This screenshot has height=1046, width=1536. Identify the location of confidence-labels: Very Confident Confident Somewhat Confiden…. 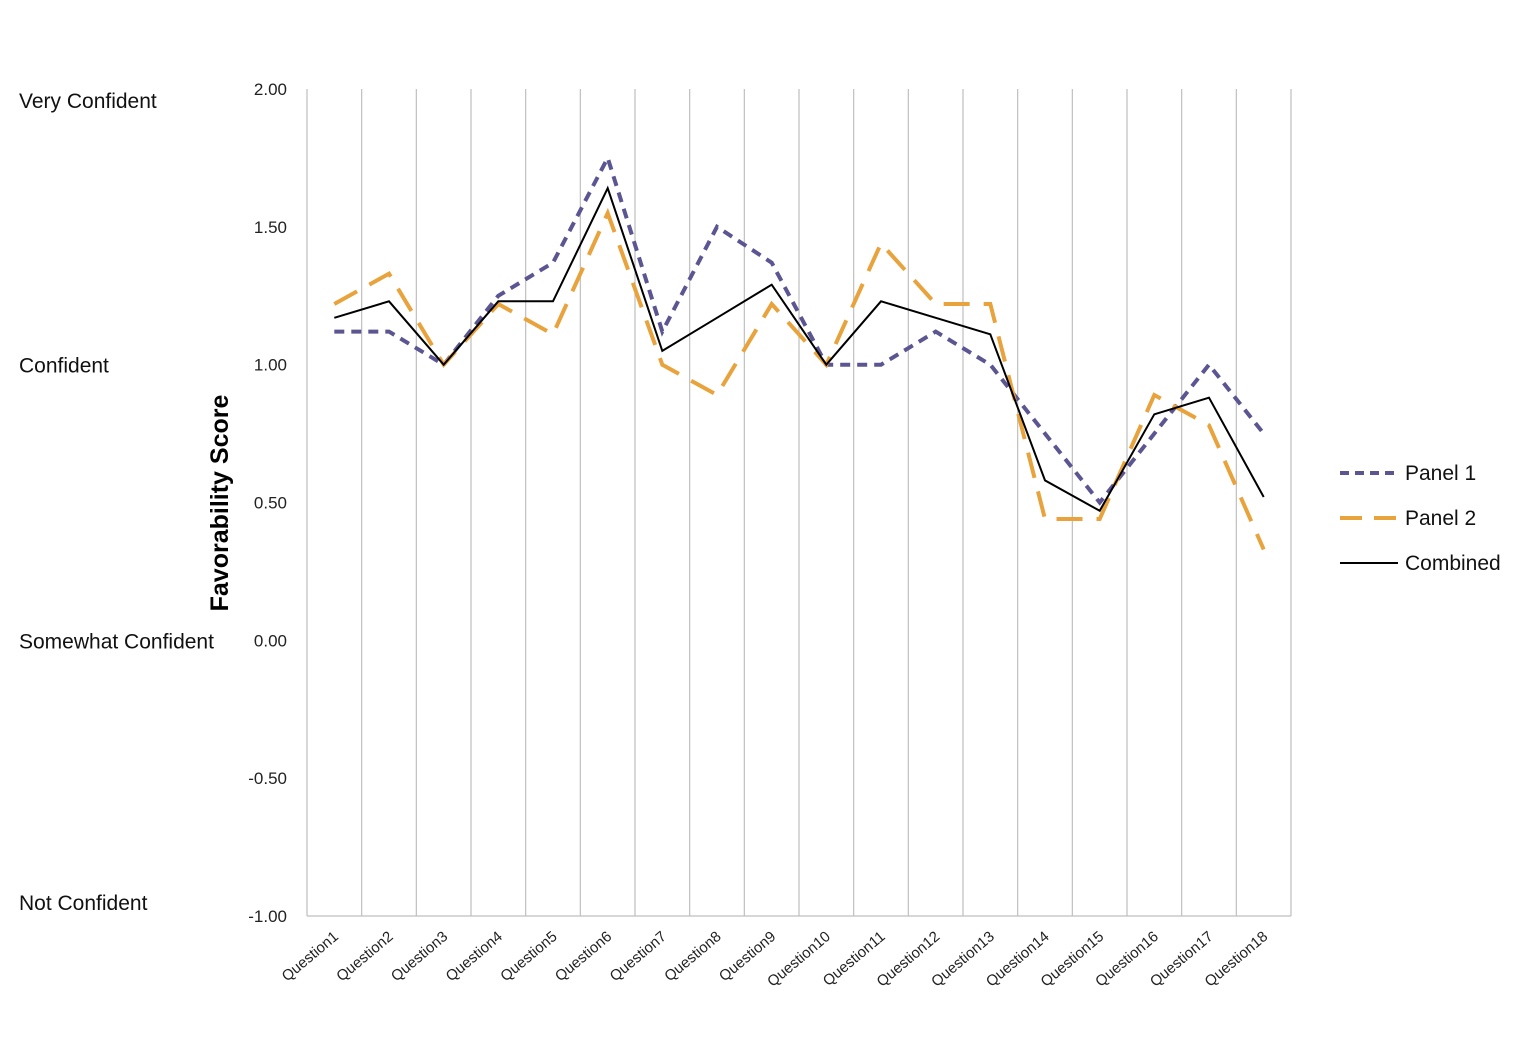
(116, 502).